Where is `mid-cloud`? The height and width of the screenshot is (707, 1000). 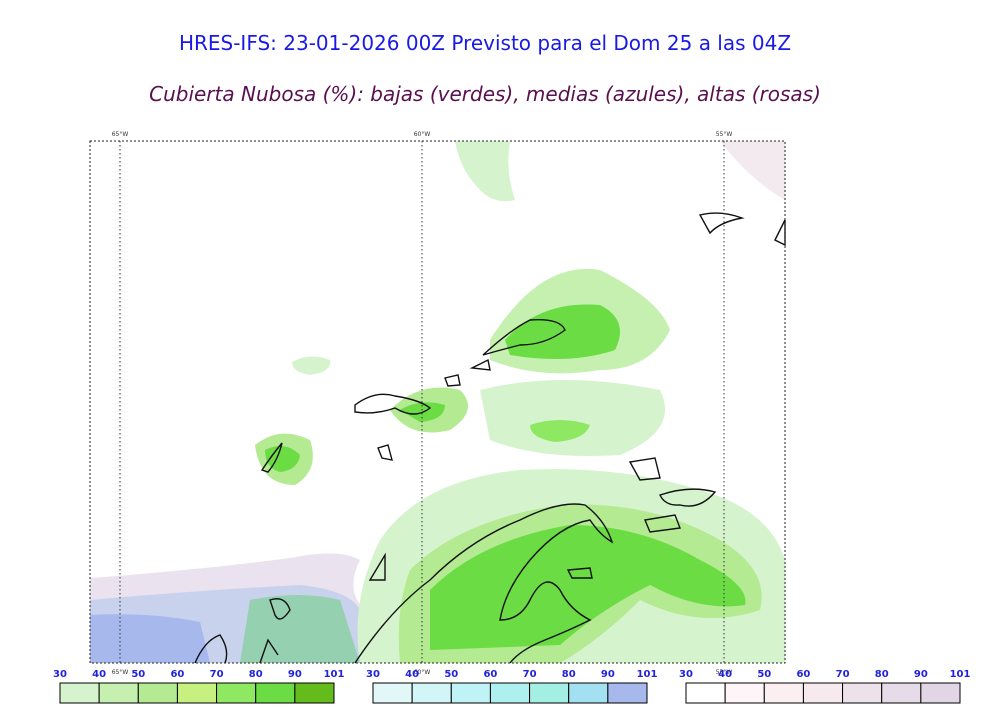
mid-cloud is located at coordinates (150, 638).